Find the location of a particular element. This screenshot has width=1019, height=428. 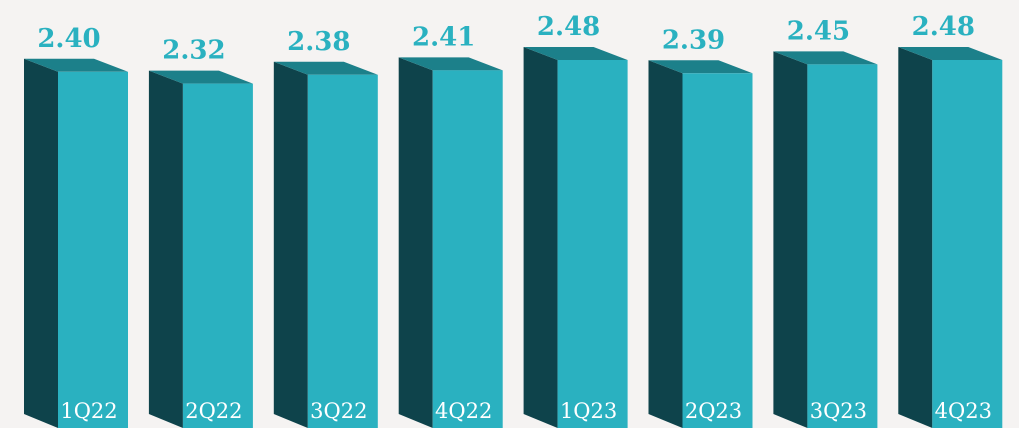

bar-1q22: 2.40 1Q22 is located at coordinates (76, 226).